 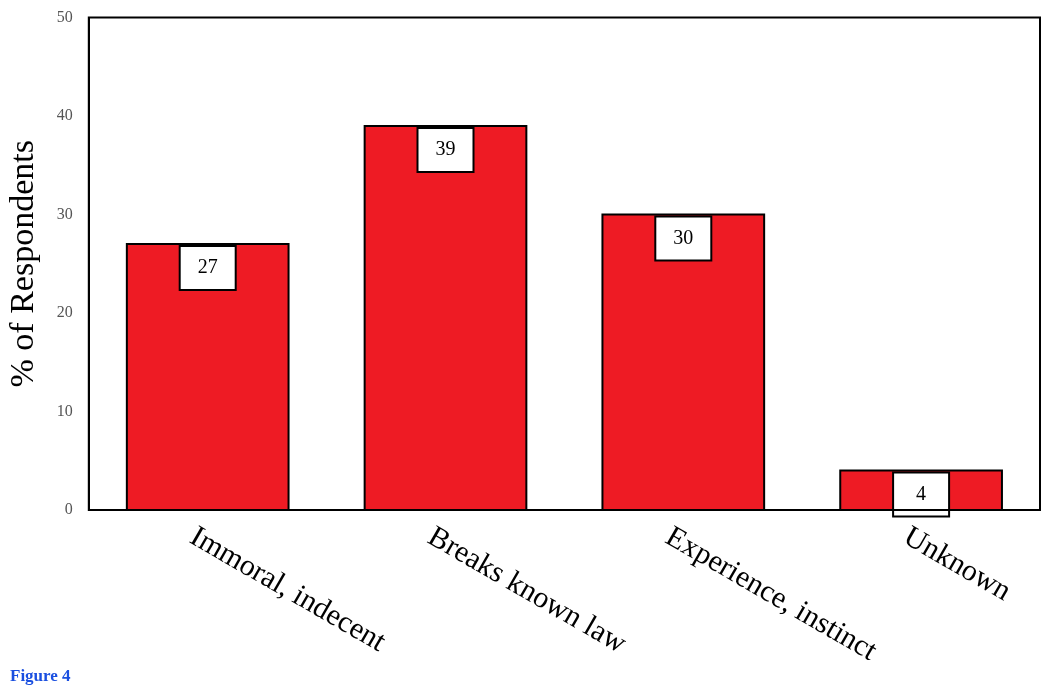 I want to click on y-tick-label: 40, so click(x=64, y=115).